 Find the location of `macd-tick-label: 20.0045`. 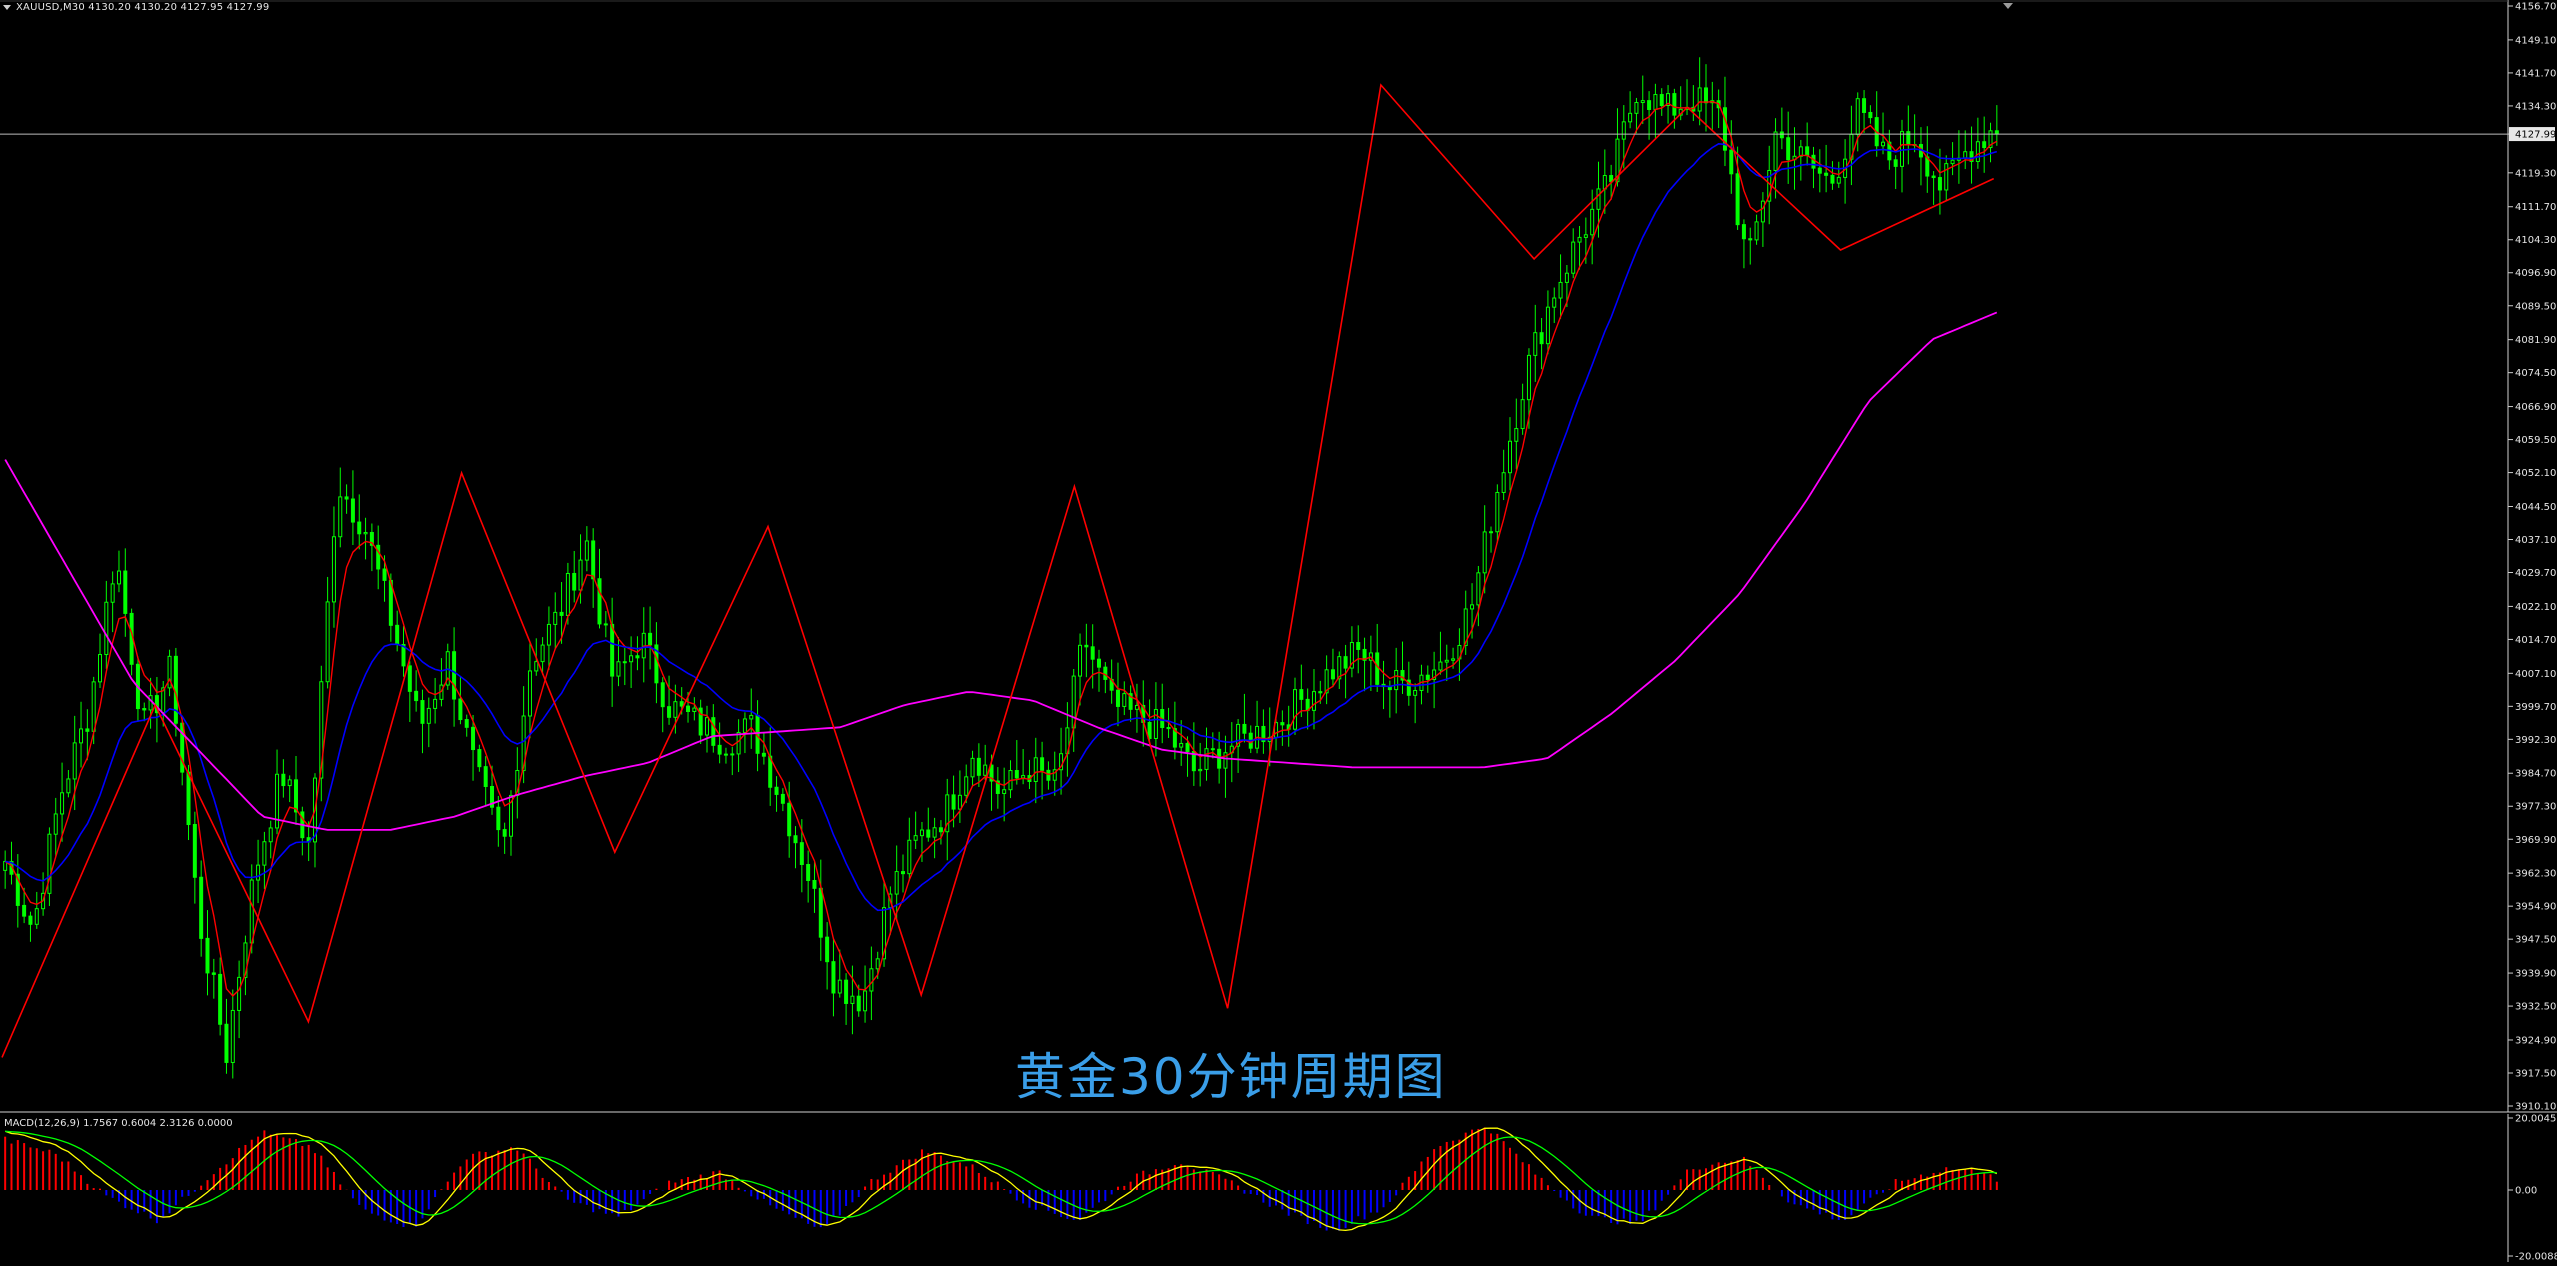

macd-tick-label: 20.0045 is located at coordinates (2535, 1119).